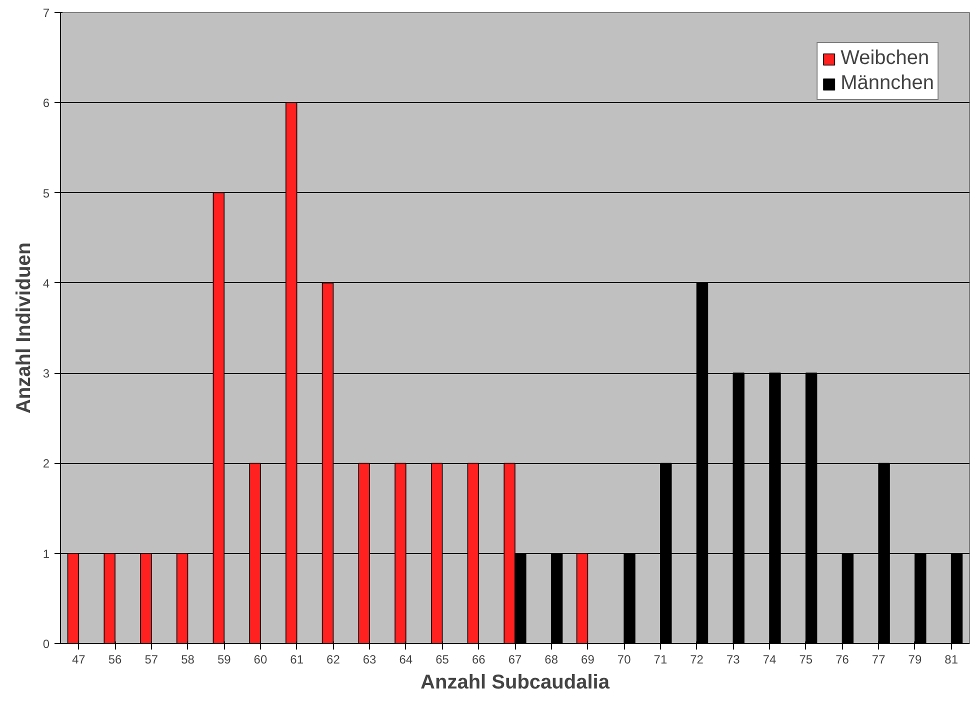  Describe the element at coordinates (188, 659) in the screenshot. I see `x-tick-label: 58` at that location.